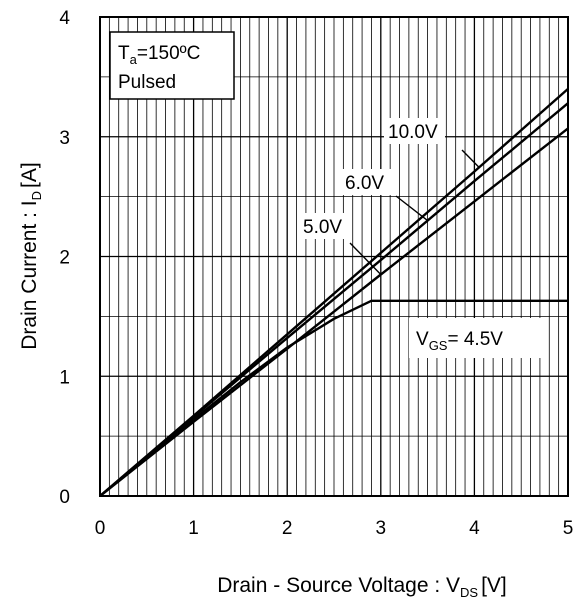  I want to click on condition-box, so click(172, 65).